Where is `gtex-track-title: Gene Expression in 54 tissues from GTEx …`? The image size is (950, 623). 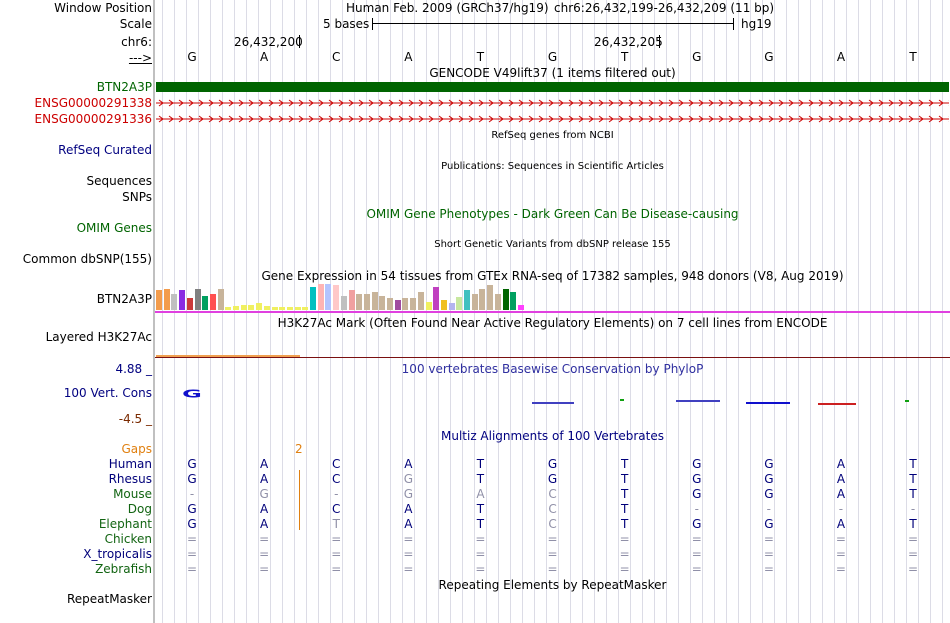 gtex-track-title: Gene Expression in 54 tissues from GTEx … is located at coordinates (552, 276).